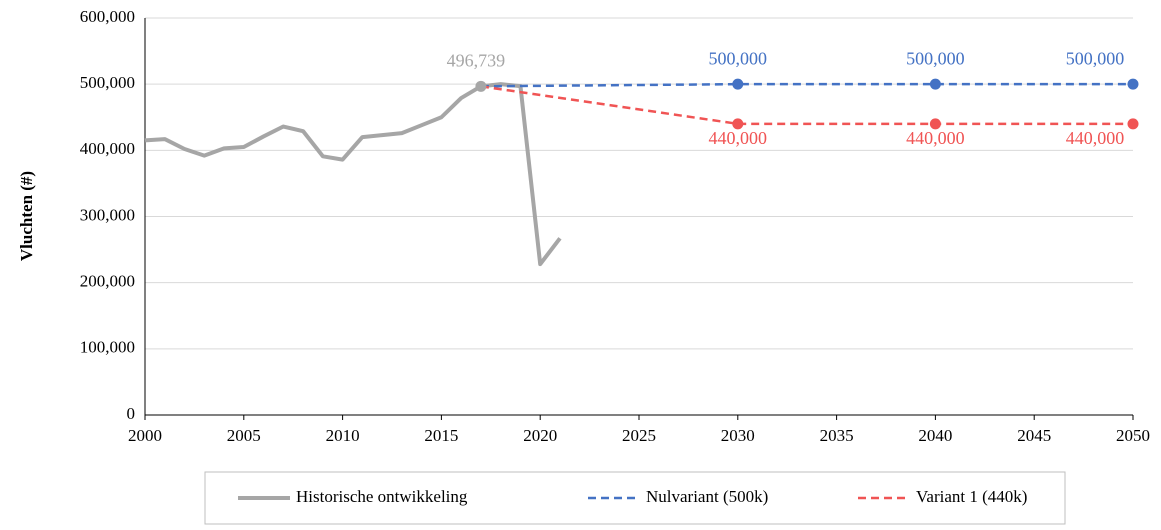 The width and height of the screenshot is (1161, 530). I want to click on y-tick-label: 500,000, so click(107, 82).